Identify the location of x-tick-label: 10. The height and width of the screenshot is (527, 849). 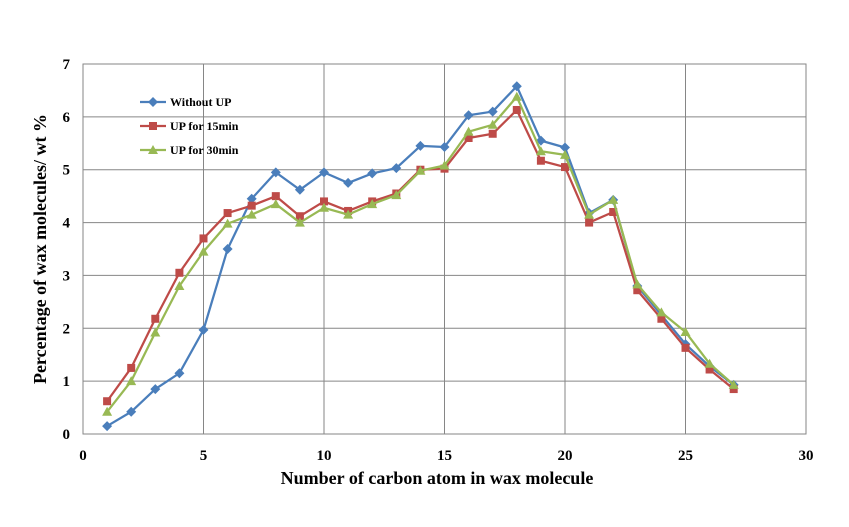
(324, 456).